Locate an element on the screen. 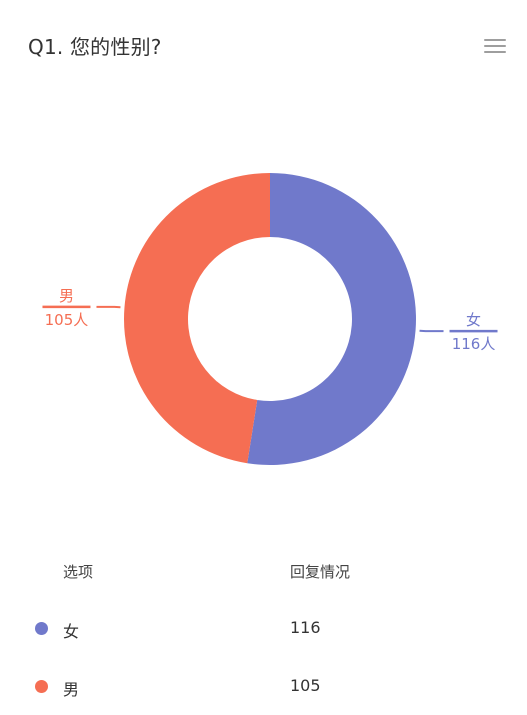 The height and width of the screenshot is (715, 527). table-header-response: 回复情况 is located at coordinates (320, 572).